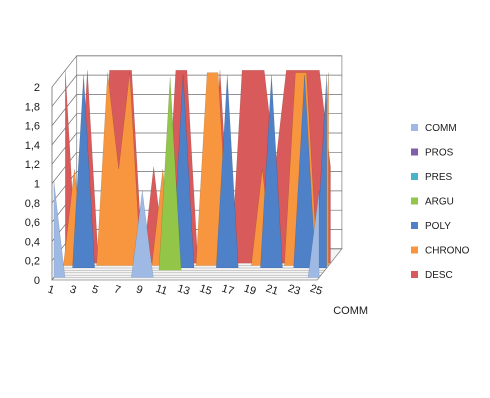 The image size is (490, 398). I want to click on y-tick-label: 0,6, so click(32, 223).